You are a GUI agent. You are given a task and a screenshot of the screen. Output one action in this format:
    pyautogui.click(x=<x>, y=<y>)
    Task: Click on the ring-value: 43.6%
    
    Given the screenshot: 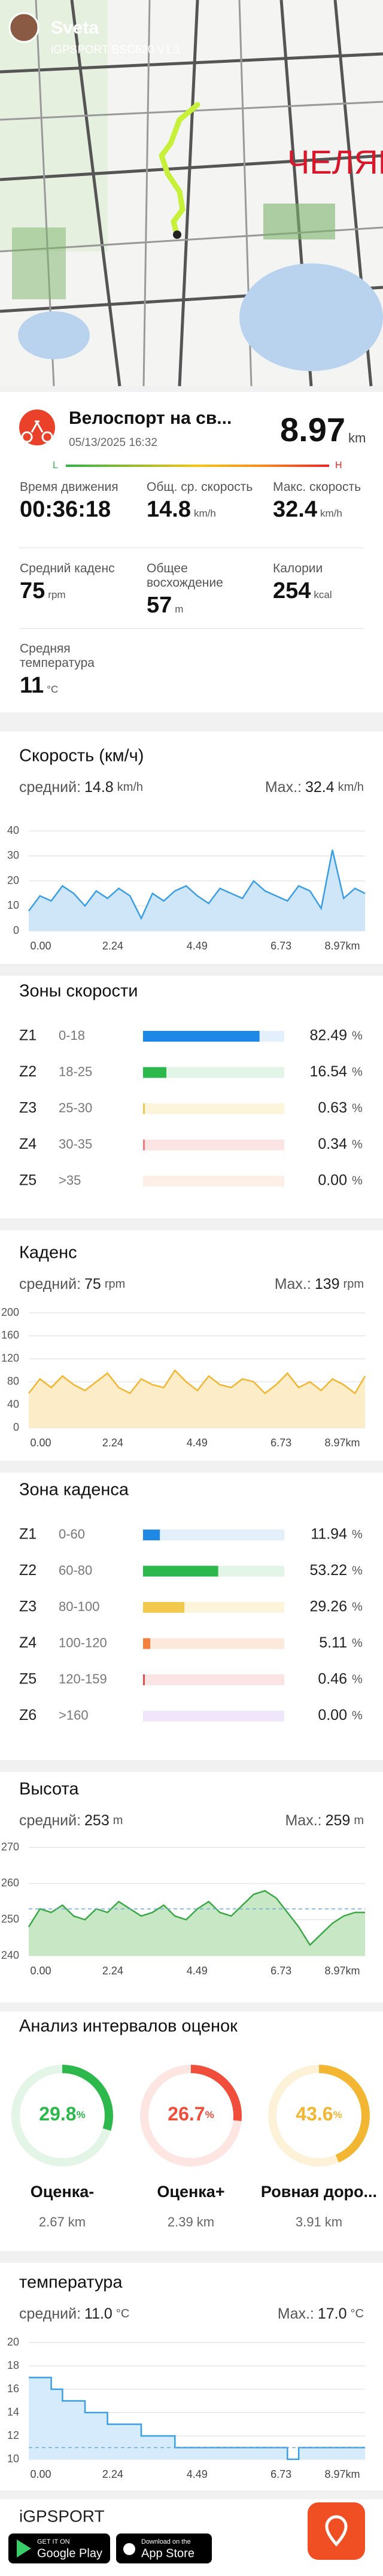 What is the action you would take?
    pyautogui.click(x=319, y=2114)
    